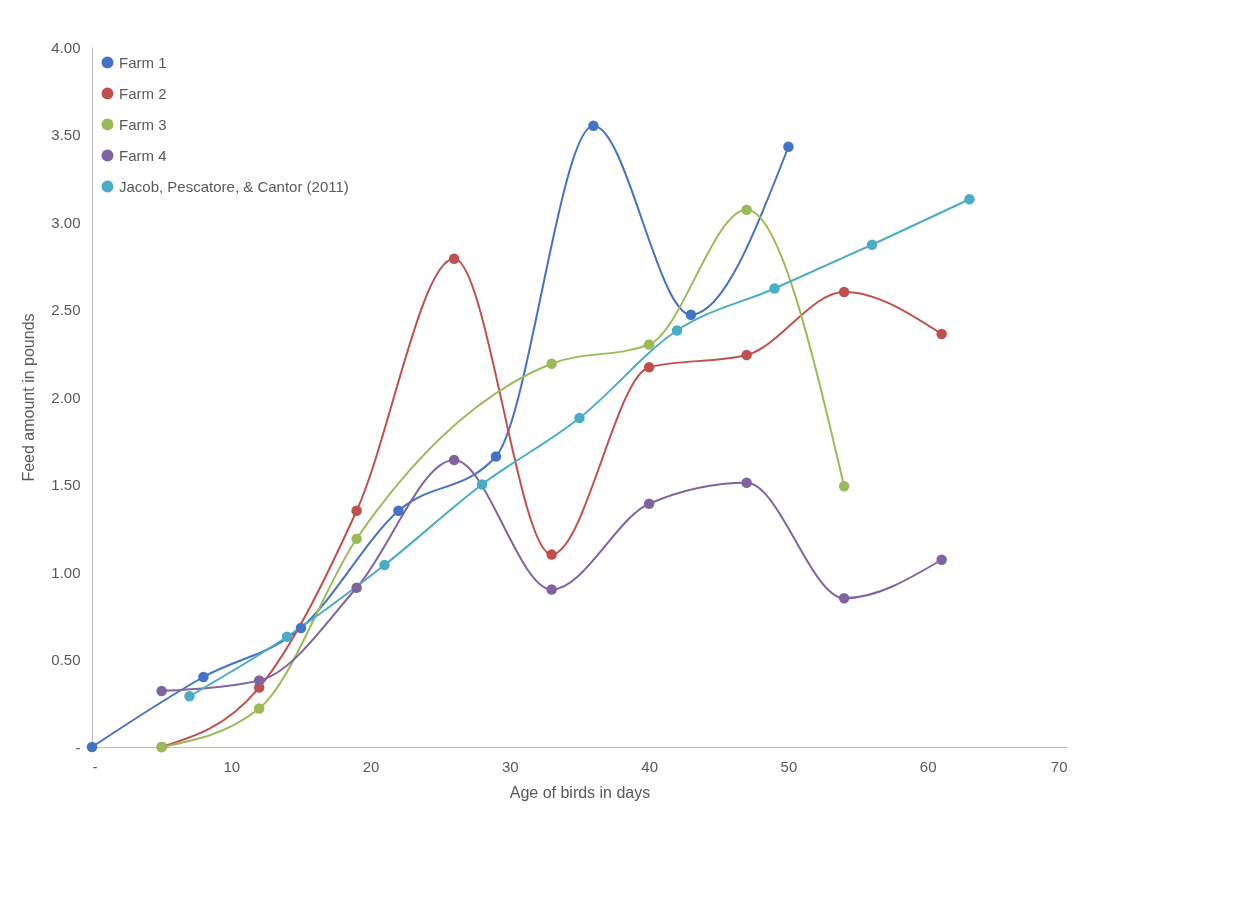 Image resolution: width=1251 pixels, height=913 pixels. What do you see at coordinates (66, 484) in the screenshot?
I see `y-tick-label: 1.50` at bounding box center [66, 484].